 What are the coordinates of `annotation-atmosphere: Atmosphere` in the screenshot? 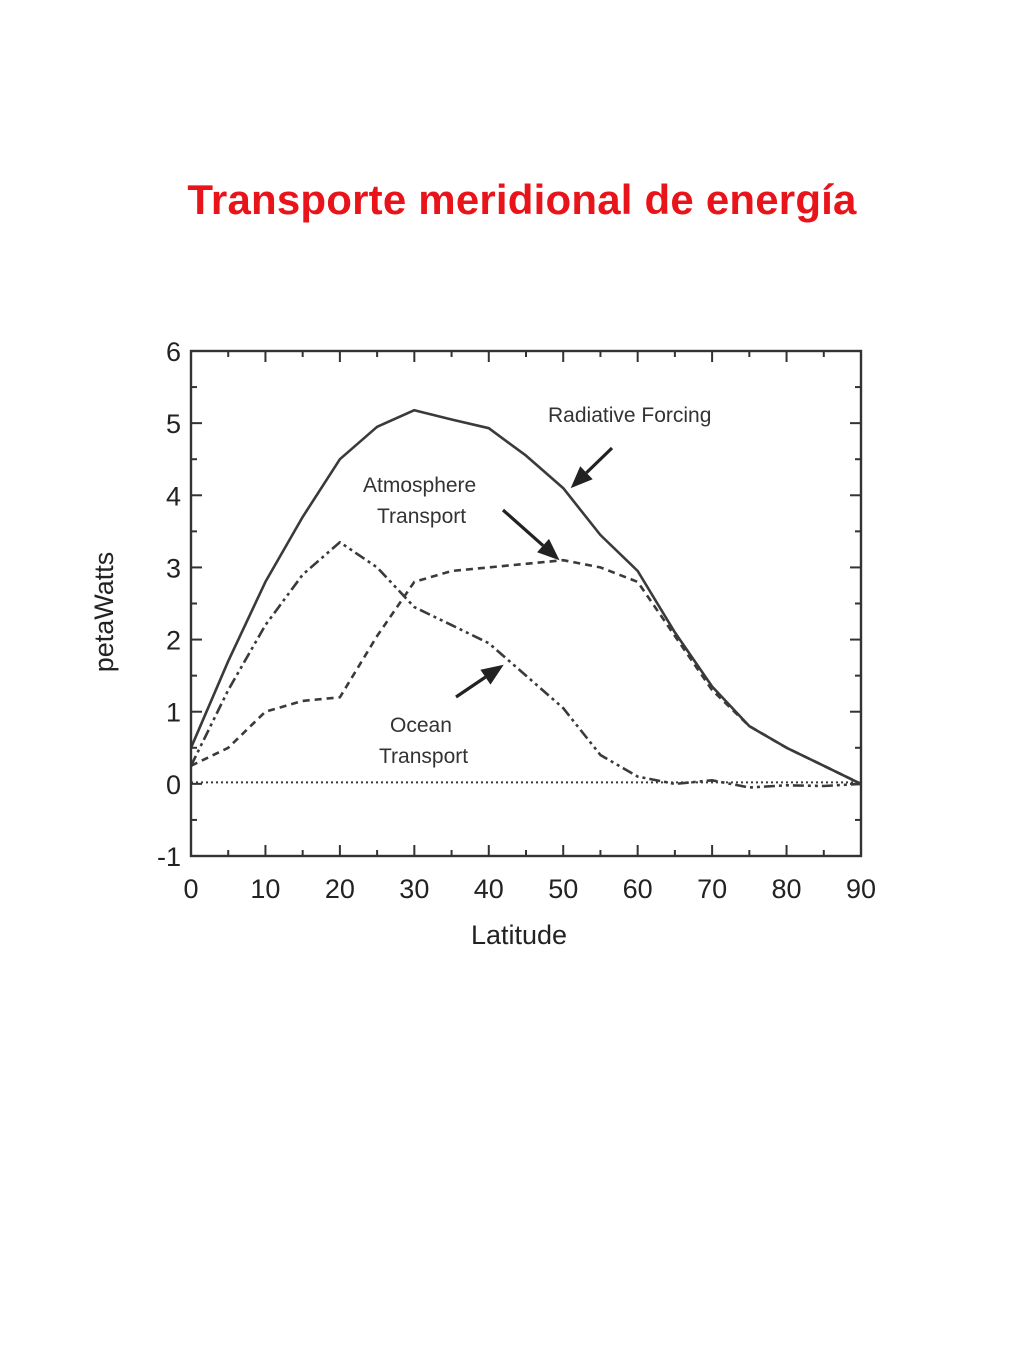 It's located at (419, 485).